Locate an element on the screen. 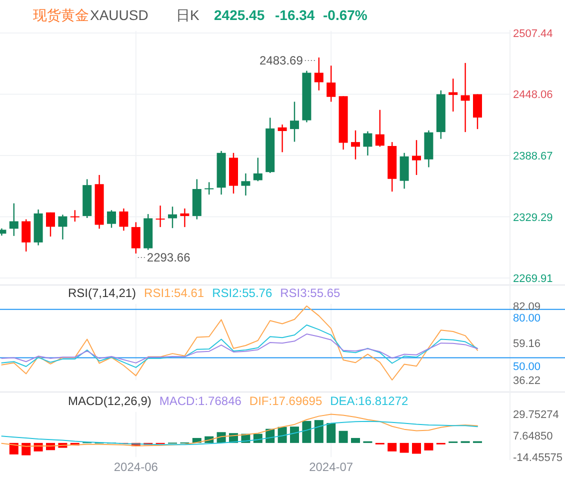 This screenshot has width=565, height=480. y-tick-label: -14.45575 is located at coordinates (538, 458).